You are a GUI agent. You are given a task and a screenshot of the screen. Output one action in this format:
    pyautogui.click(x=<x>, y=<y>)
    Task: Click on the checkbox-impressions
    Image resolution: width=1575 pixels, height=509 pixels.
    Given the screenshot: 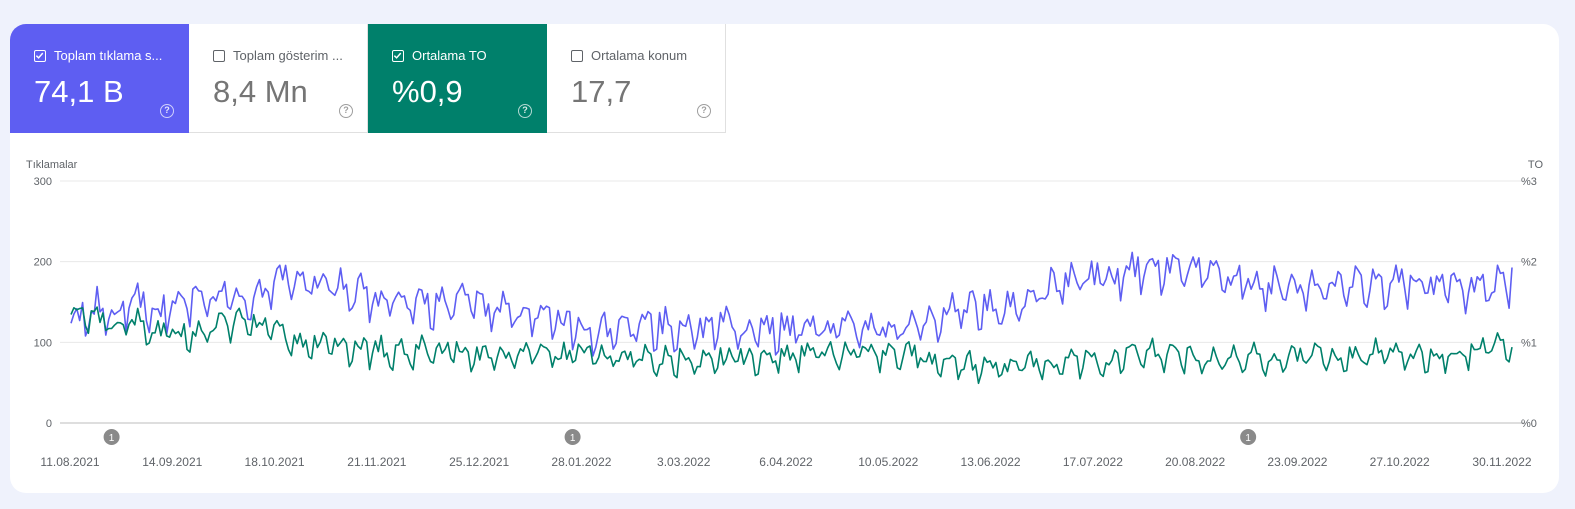 What is the action you would take?
    pyautogui.click(x=219, y=55)
    